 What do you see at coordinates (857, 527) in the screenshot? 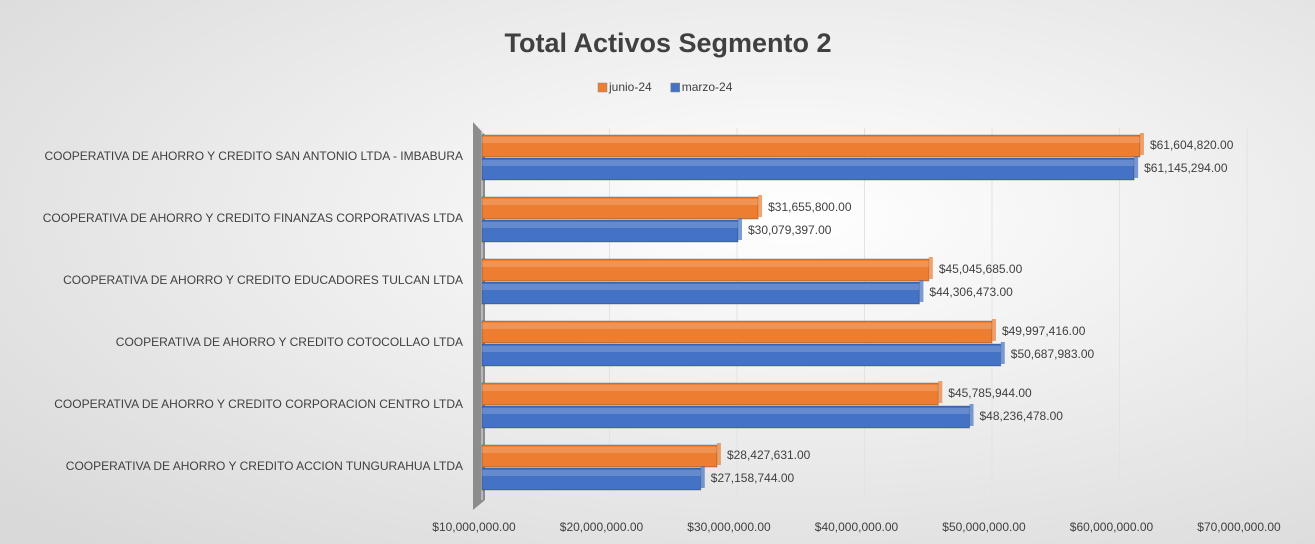
I see `x-tick-label: $40,000,000.00` at bounding box center [857, 527].